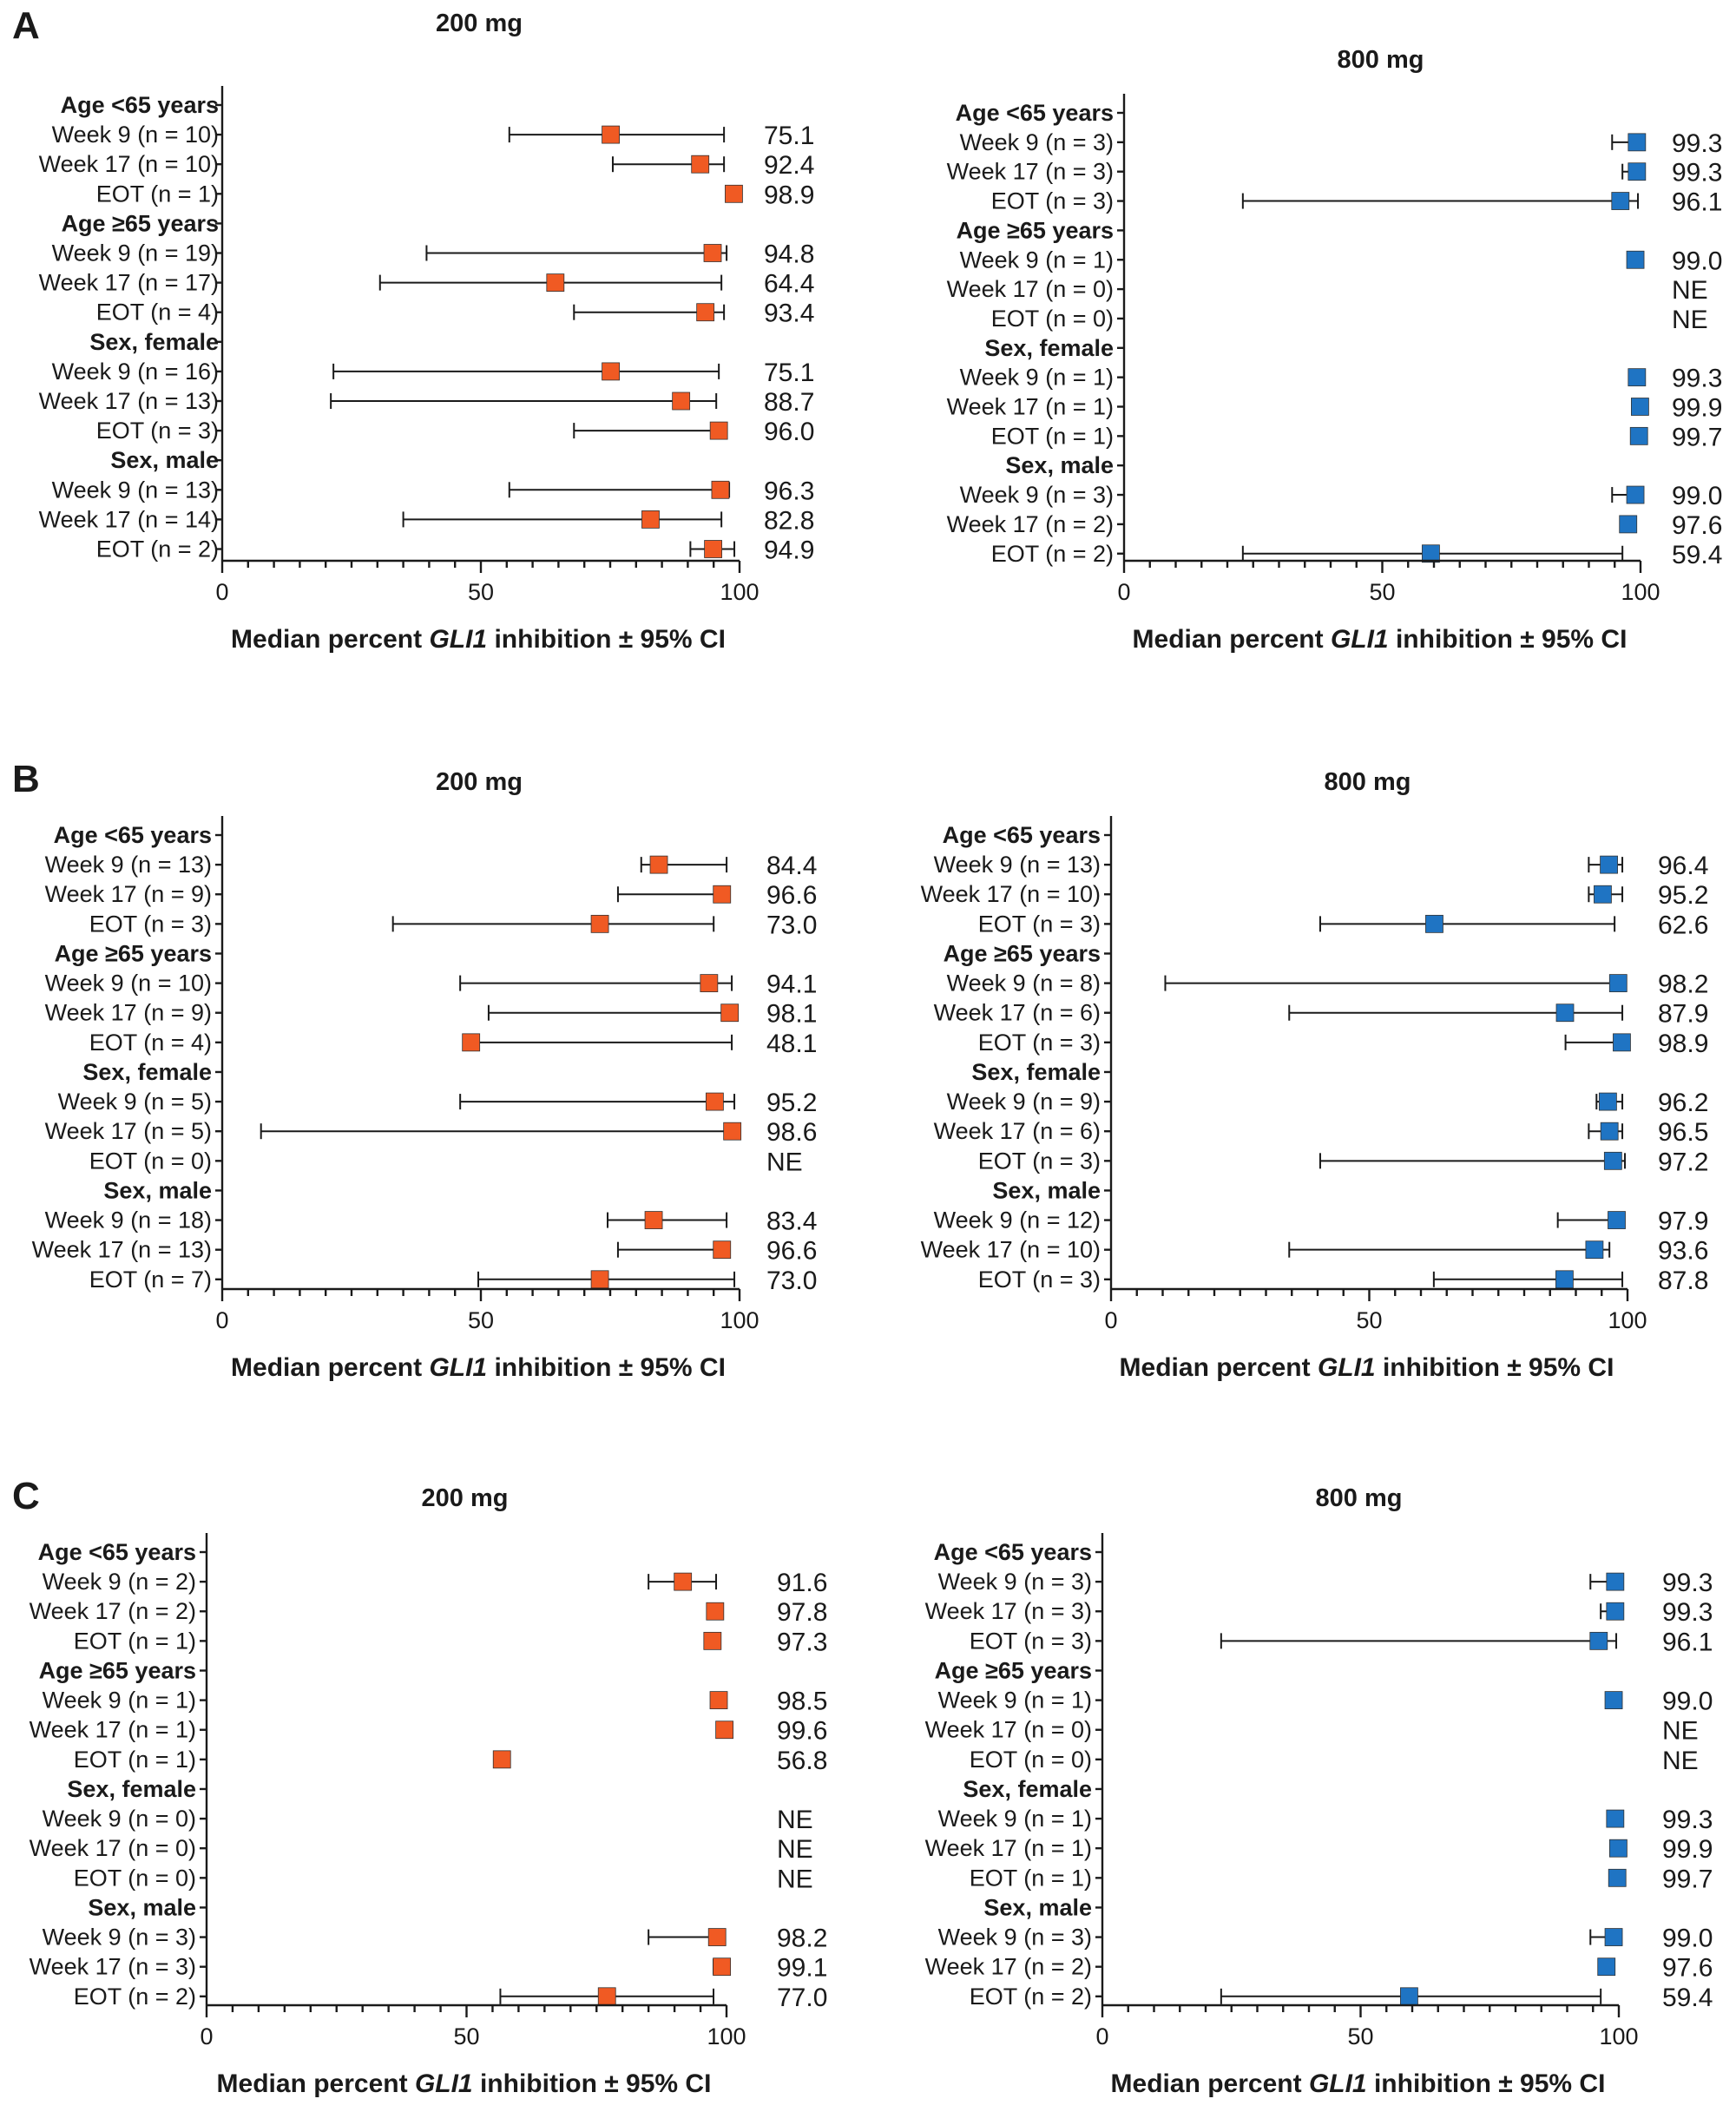 This screenshot has width=1736, height=2112. I want to click on value-label: 97.2, so click(1683, 1162).